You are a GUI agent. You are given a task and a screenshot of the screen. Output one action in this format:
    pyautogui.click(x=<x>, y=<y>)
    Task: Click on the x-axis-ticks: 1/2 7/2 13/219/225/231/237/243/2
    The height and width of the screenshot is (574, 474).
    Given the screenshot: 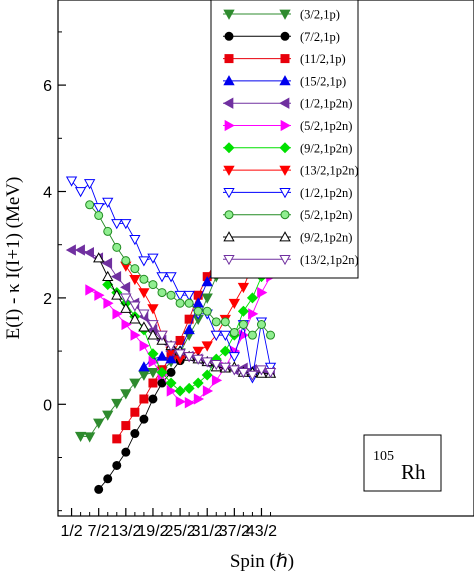 What is the action you would take?
    pyautogui.click(x=168, y=524)
    